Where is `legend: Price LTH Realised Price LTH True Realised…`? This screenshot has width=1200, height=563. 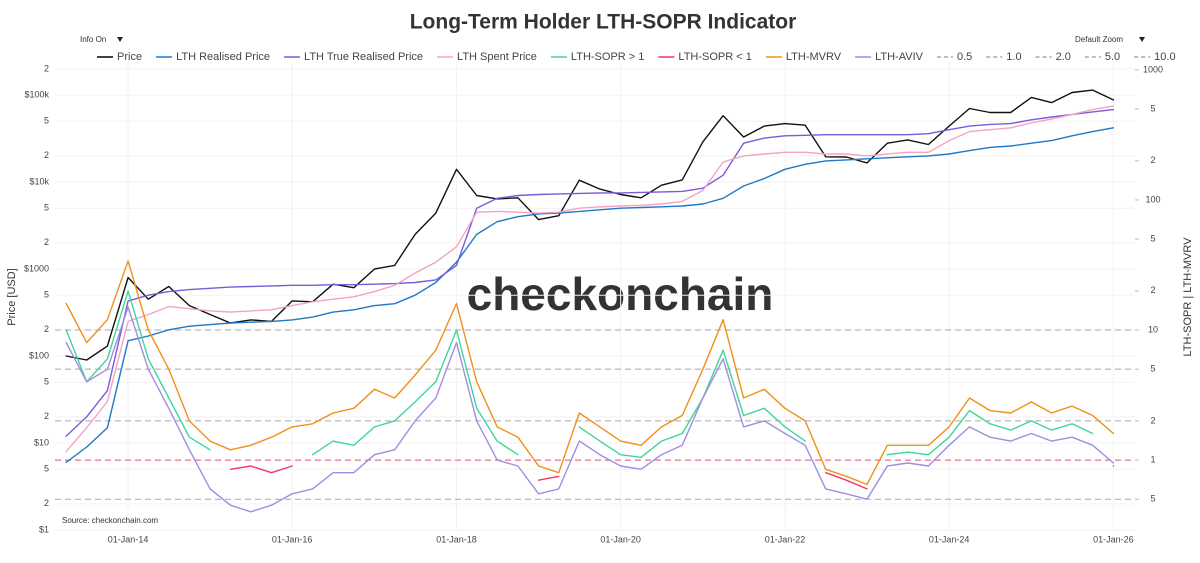 legend: Price LTH Realised Price LTH True Realised… is located at coordinates (636, 57).